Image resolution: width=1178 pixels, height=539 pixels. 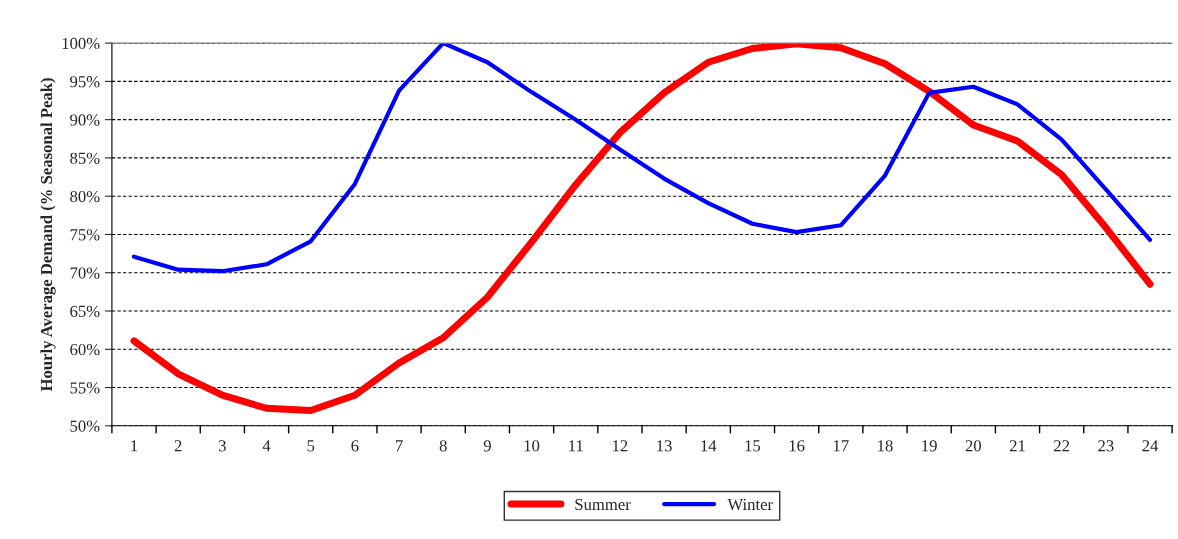 I want to click on x-tick-label: 15, so click(x=753, y=446).